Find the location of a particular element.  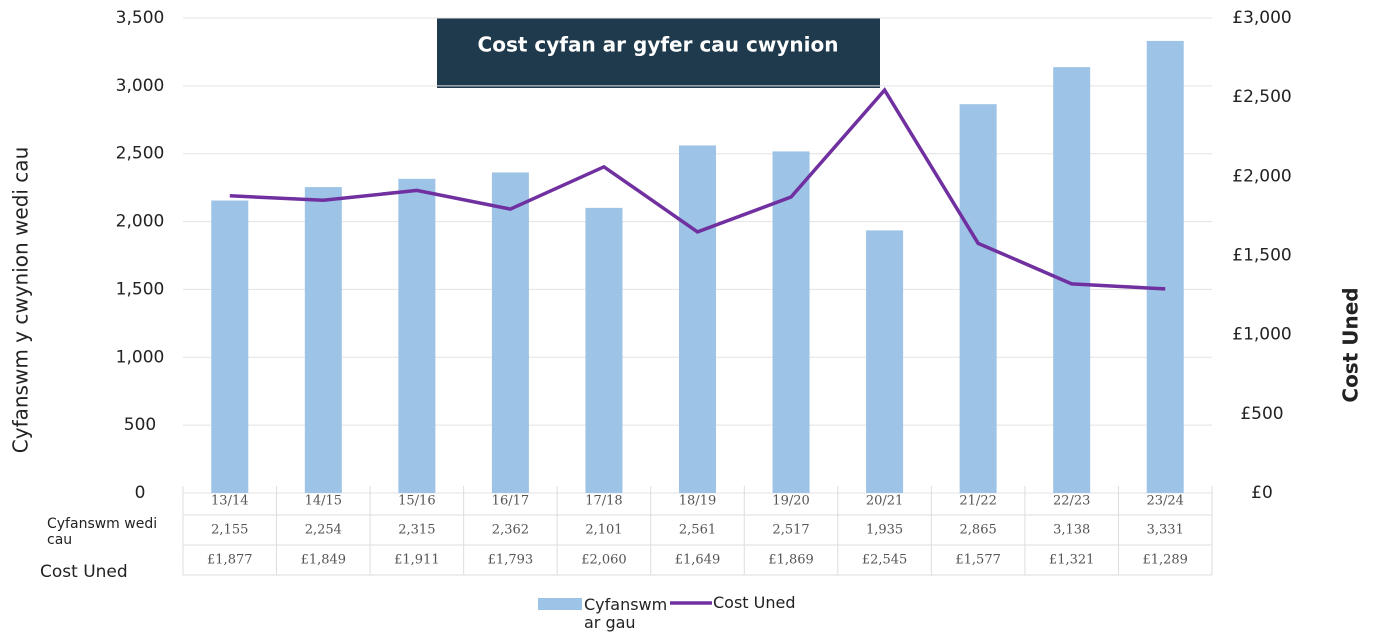

y-tick-label: 3,000 is located at coordinates (140, 86).